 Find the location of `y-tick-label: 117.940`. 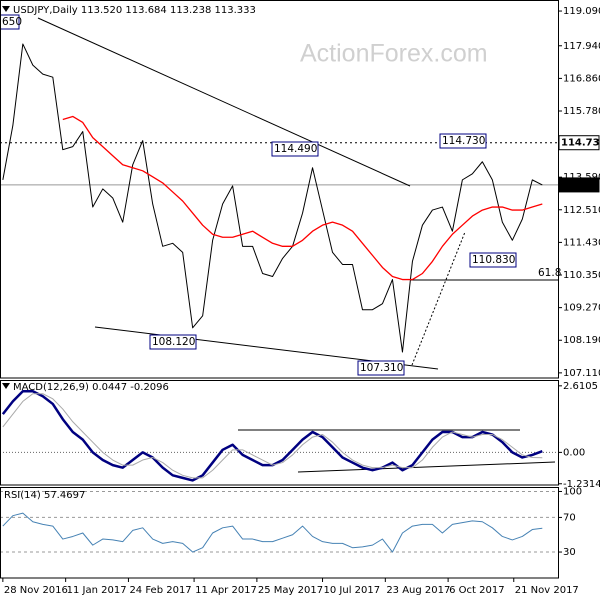

y-tick-label: 117.940 is located at coordinates (581, 46).